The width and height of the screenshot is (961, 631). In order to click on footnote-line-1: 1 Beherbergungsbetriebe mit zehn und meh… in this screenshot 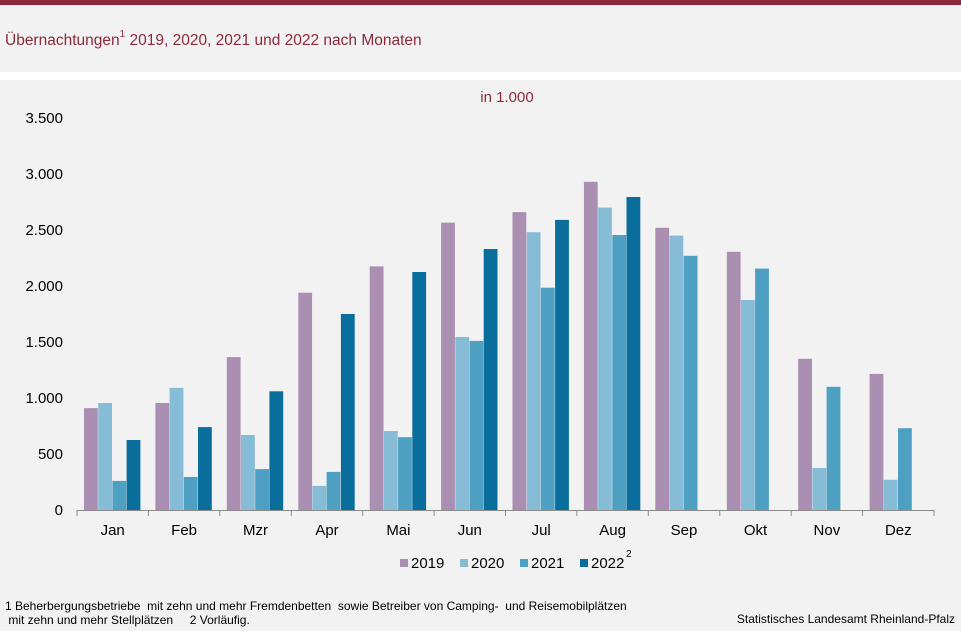, I will do `click(316, 606)`.